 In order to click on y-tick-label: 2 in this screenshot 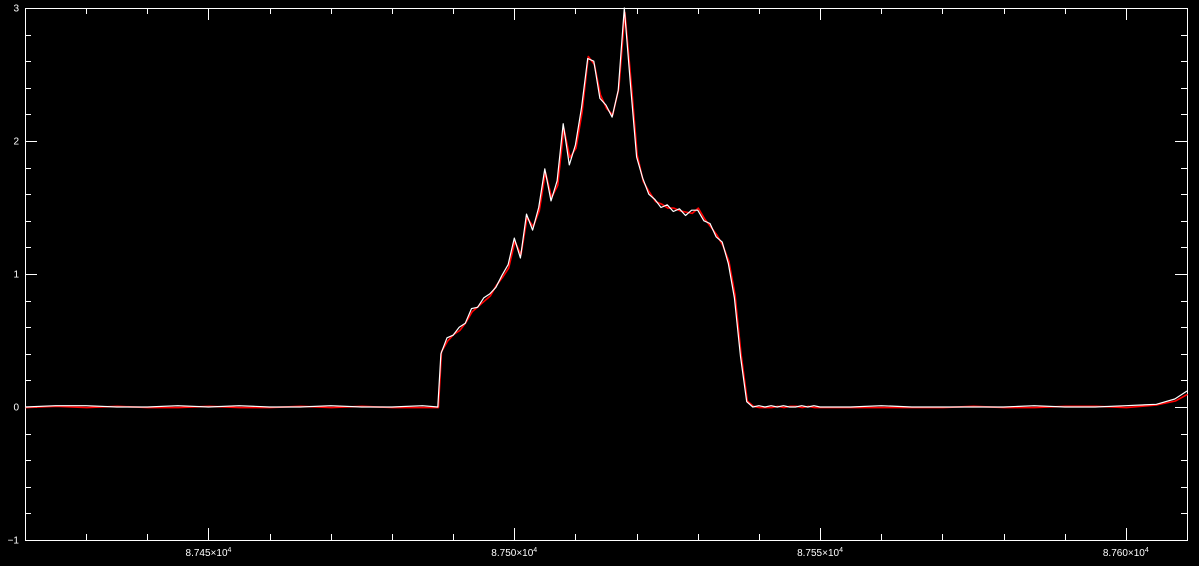, I will do `click(16, 142)`.